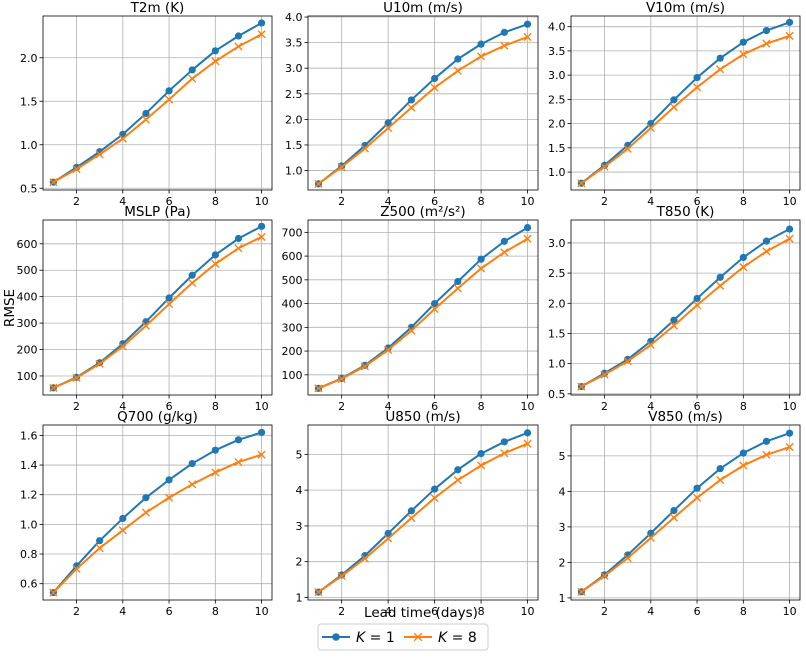 The height and width of the screenshot is (658, 806). Describe the element at coordinates (562, 456) in the screenshot. I see `y-tick-label: 5` at that location.